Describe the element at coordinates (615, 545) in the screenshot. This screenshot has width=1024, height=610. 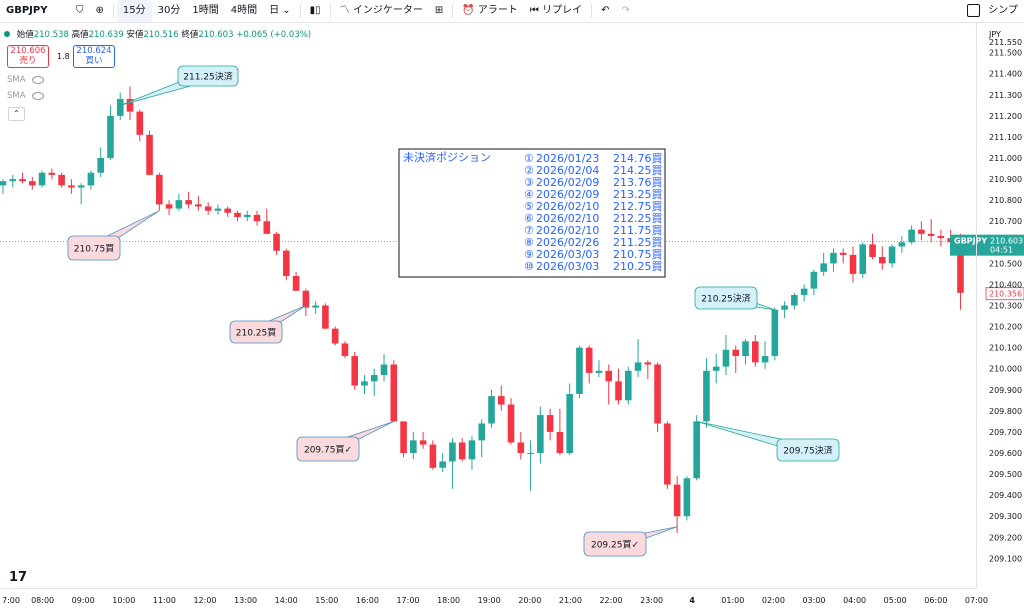
I see `callout-label: 209.25買✓` at that location.